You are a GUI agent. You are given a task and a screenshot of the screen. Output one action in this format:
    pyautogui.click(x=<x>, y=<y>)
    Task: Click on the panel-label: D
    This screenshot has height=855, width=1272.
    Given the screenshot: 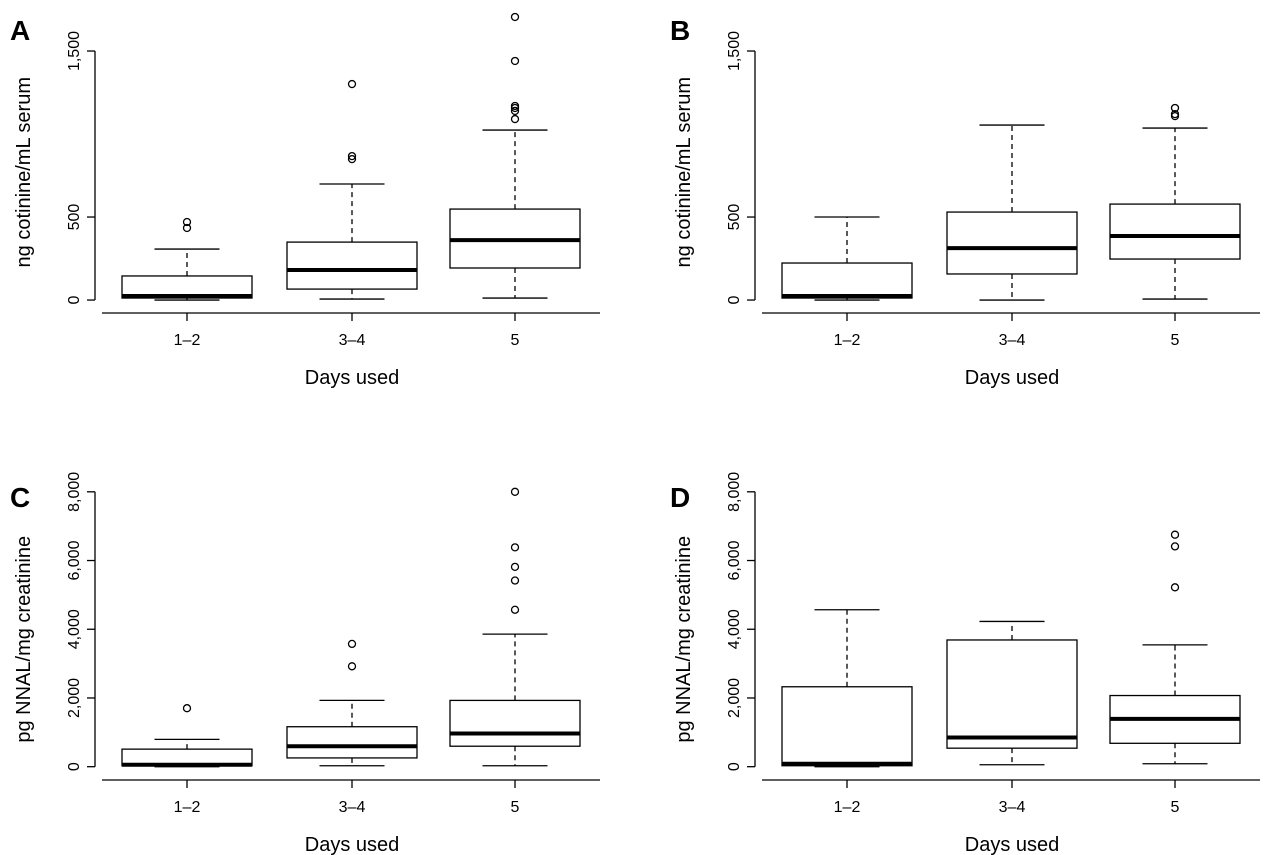 What is the action you would take?
    pyautogui.click(x=680, y=497)
    